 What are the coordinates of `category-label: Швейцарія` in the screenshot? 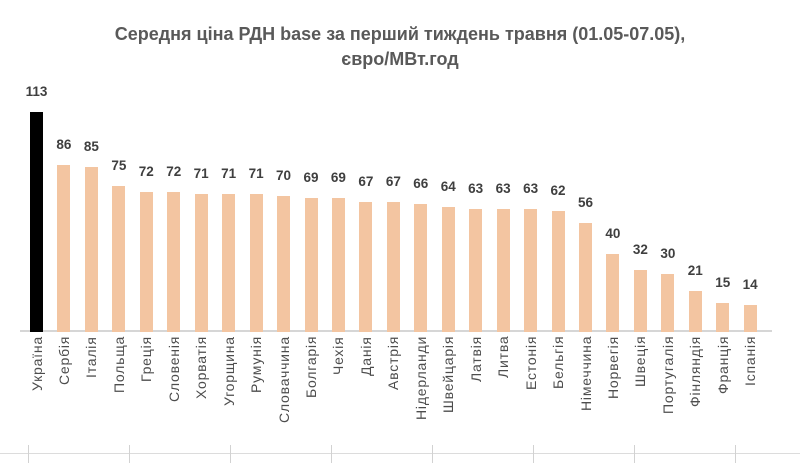 It's located at (448, 375).